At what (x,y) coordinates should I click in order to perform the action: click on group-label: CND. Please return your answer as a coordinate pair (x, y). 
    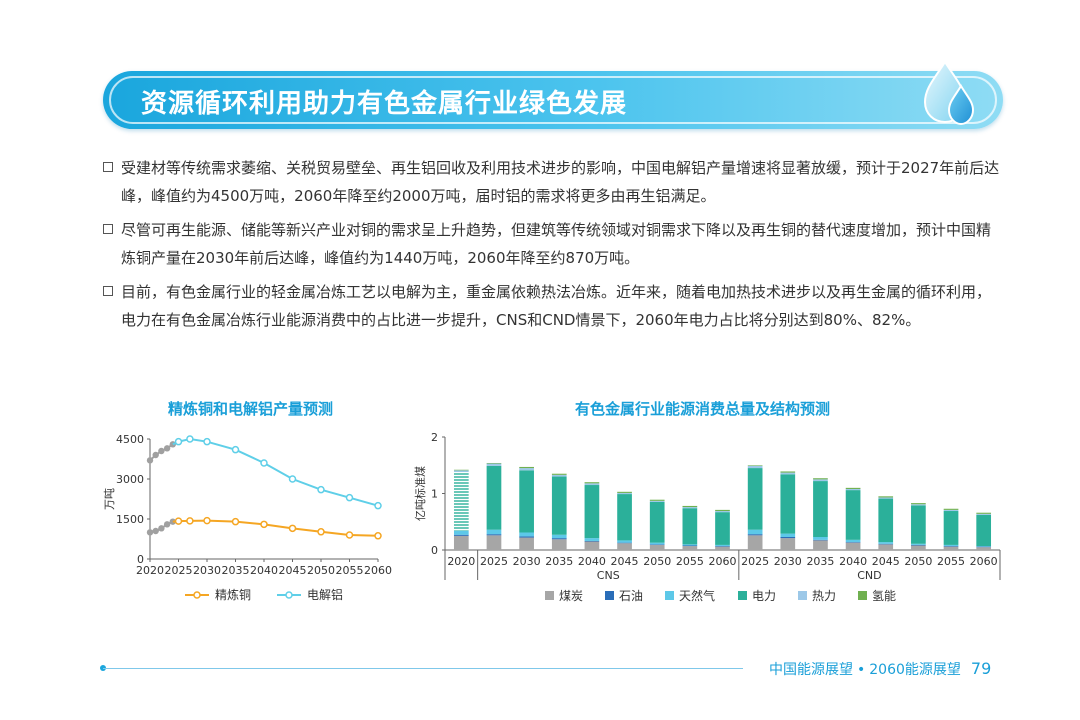
    Looking at the image, I should click on (869, 575).